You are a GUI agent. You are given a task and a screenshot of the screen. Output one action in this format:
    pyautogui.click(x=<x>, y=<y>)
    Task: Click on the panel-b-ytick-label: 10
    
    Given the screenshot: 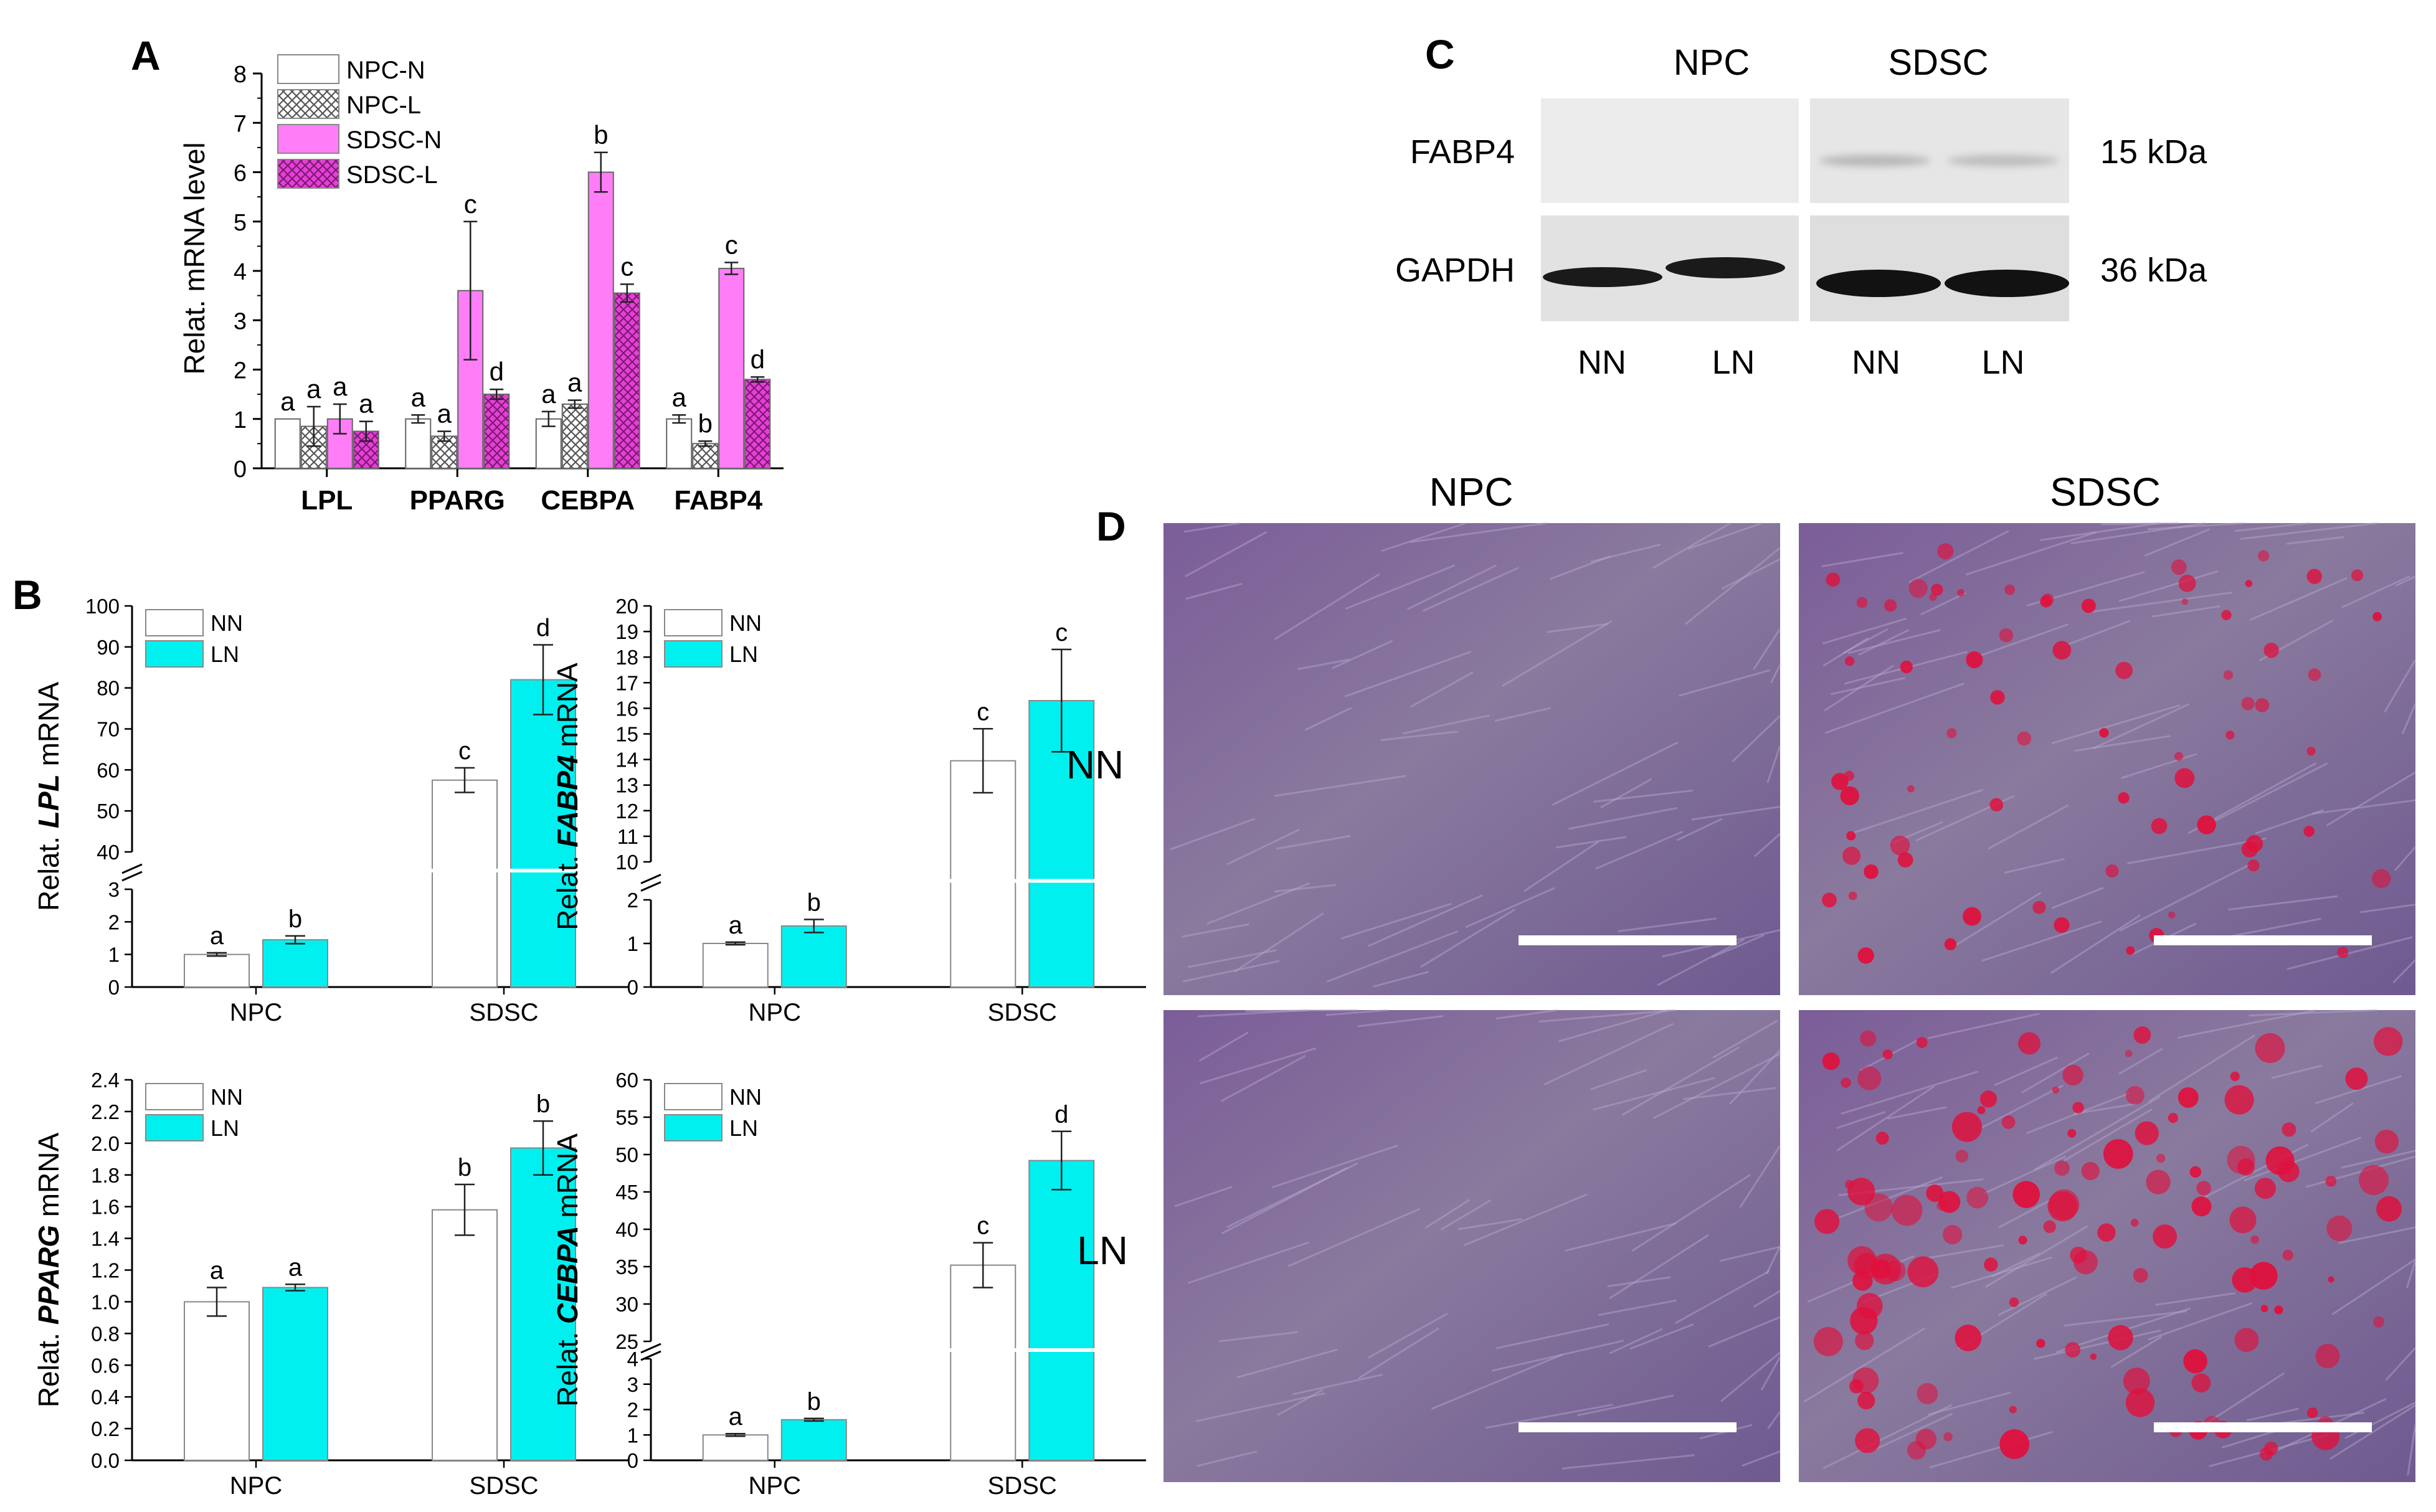 What is the action you would take?
    pyautogui.click(x=626, y=862)
    